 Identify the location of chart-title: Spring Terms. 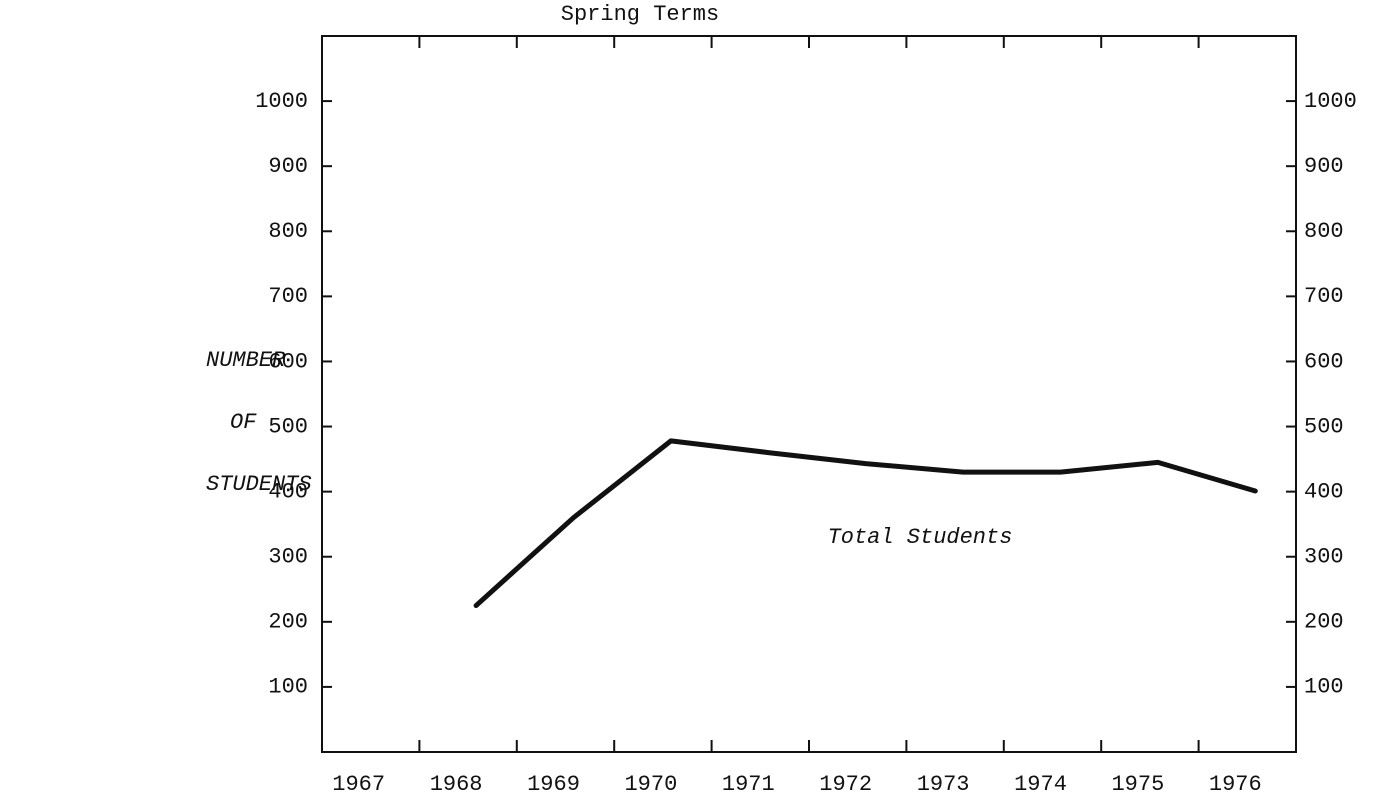
(640, 14).